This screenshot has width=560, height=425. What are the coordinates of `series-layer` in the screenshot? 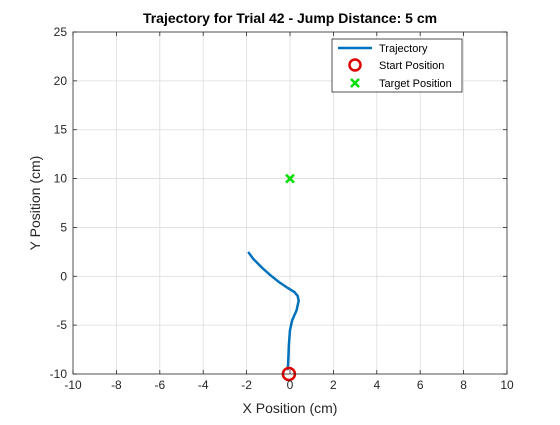 It's located at (273, 277).